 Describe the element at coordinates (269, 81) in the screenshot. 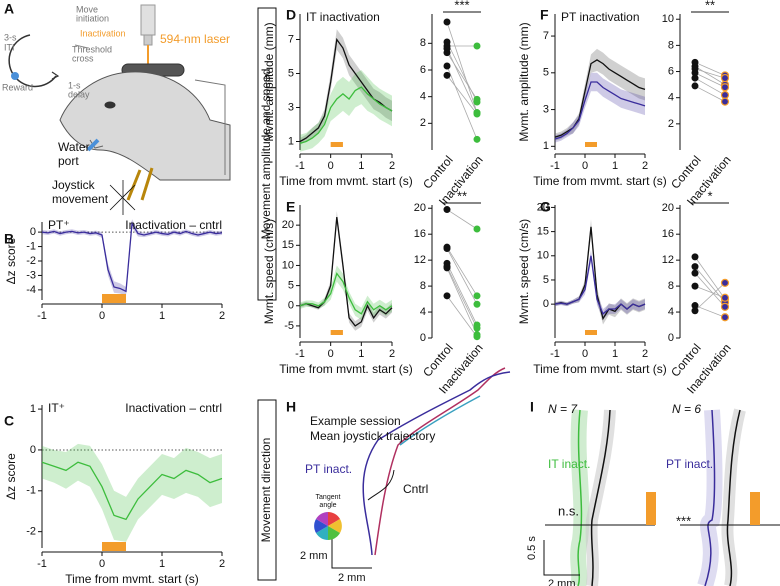

I see `y-axis-label: Mvmt. amplitude (mm)` at that location.